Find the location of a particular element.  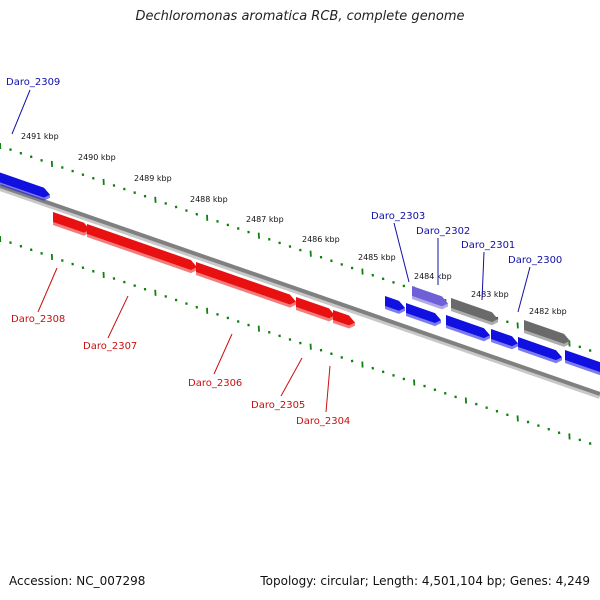

gene-arrow-daro-2306-shadow is located at coordinates (246, 290).